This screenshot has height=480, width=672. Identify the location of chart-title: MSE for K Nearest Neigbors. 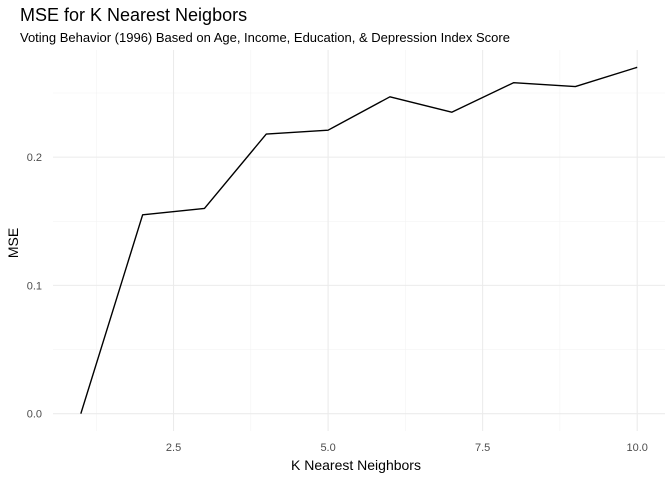
(133, 15).